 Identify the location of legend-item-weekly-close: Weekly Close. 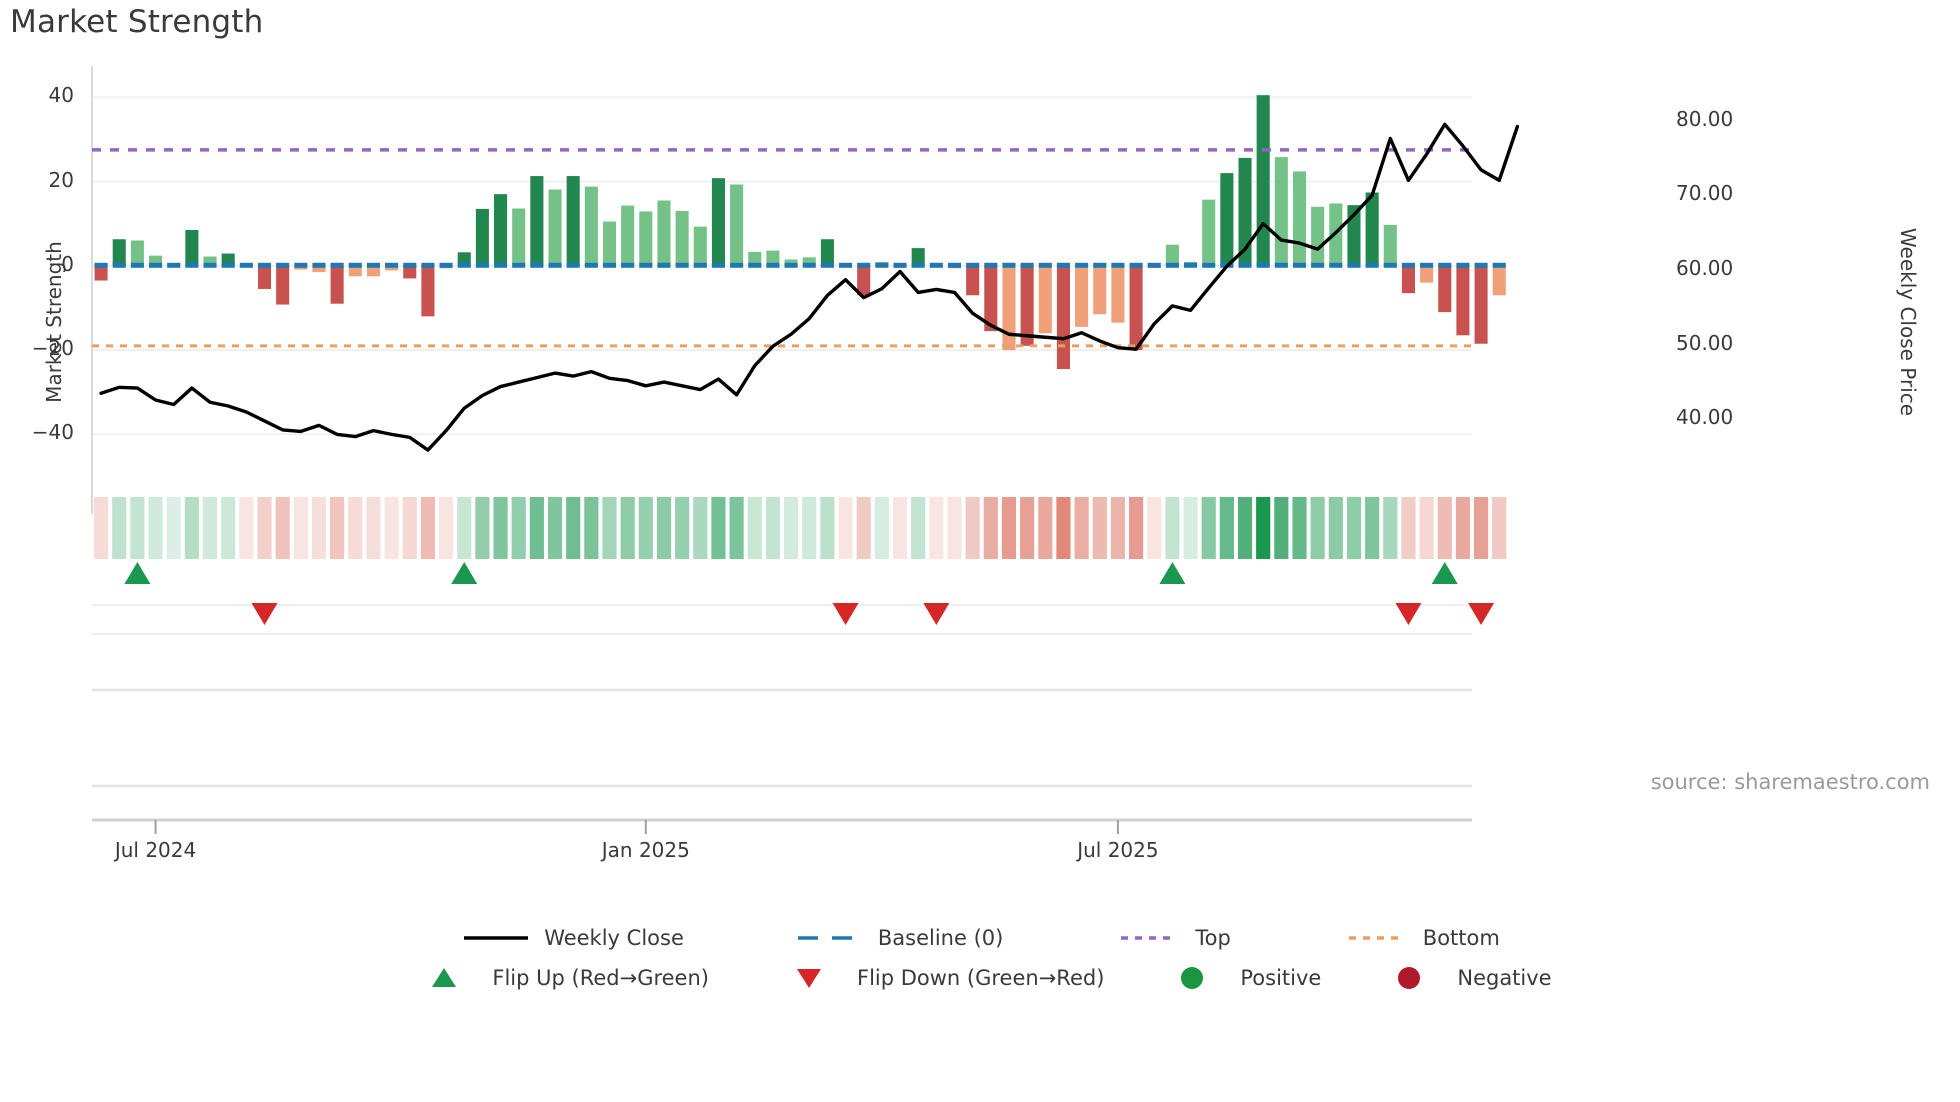
(572, 938).